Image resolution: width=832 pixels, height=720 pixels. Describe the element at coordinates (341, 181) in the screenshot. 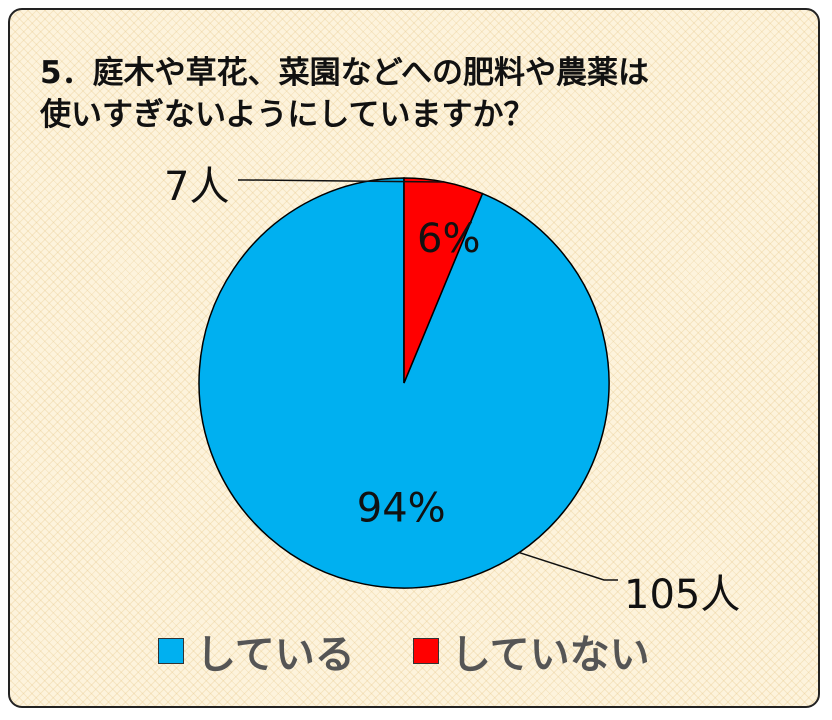

I see `leader-line-not-doing` at that location.